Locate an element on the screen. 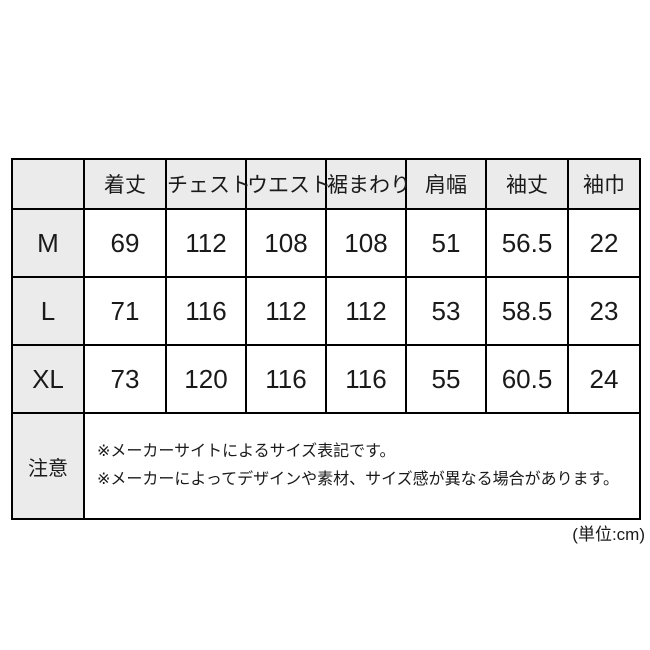  note-row-label: 注意 is located at coordinates (48, 466).